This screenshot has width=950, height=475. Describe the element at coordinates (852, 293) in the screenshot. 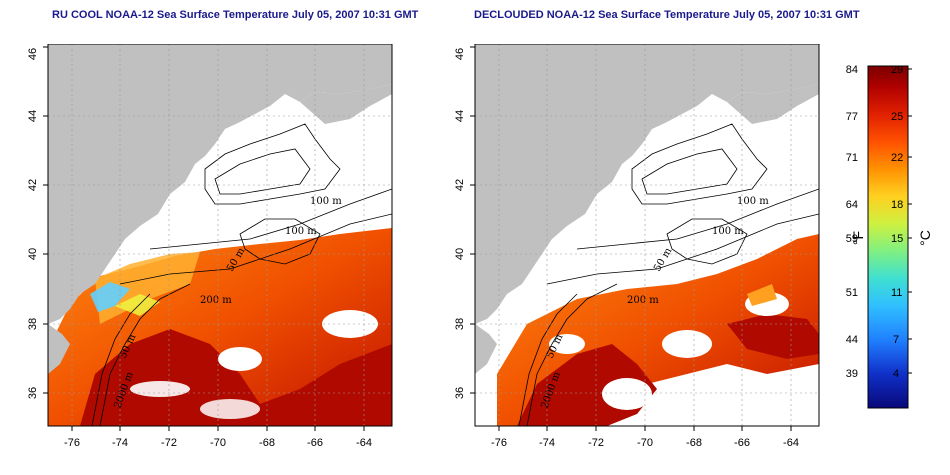

I see `f-tick-label: 51` at that location.